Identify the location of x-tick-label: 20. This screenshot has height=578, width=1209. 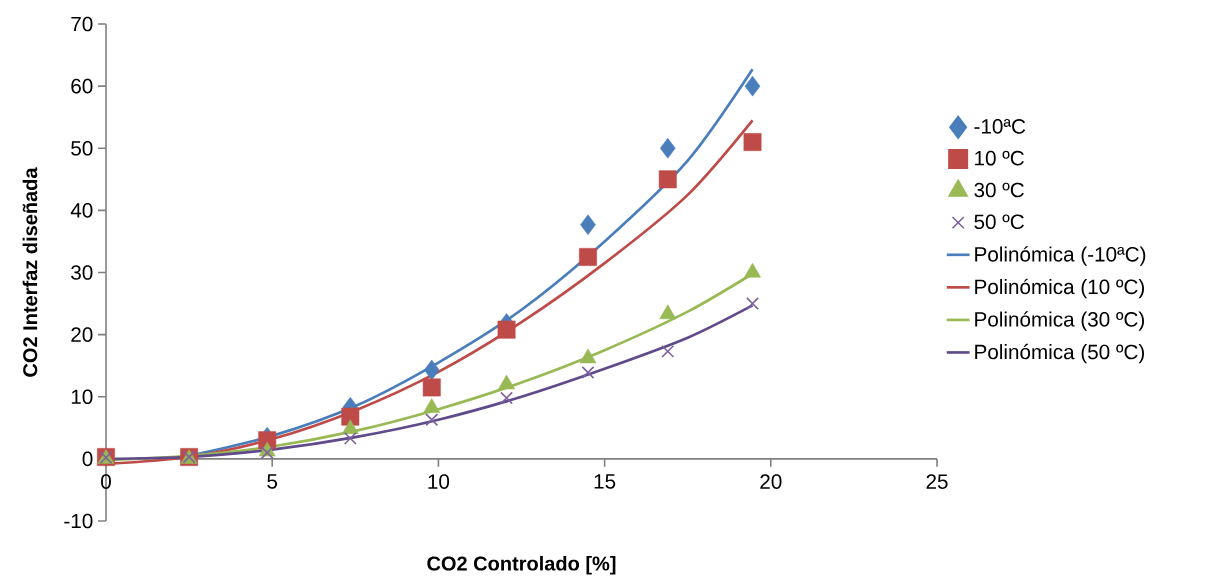
(771, 481).